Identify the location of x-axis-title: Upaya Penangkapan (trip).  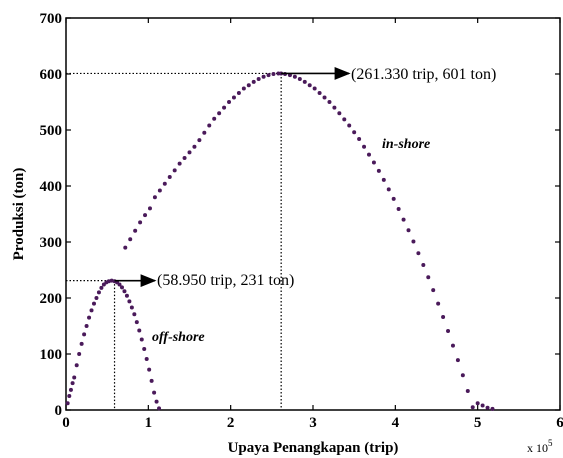
(313, 448).